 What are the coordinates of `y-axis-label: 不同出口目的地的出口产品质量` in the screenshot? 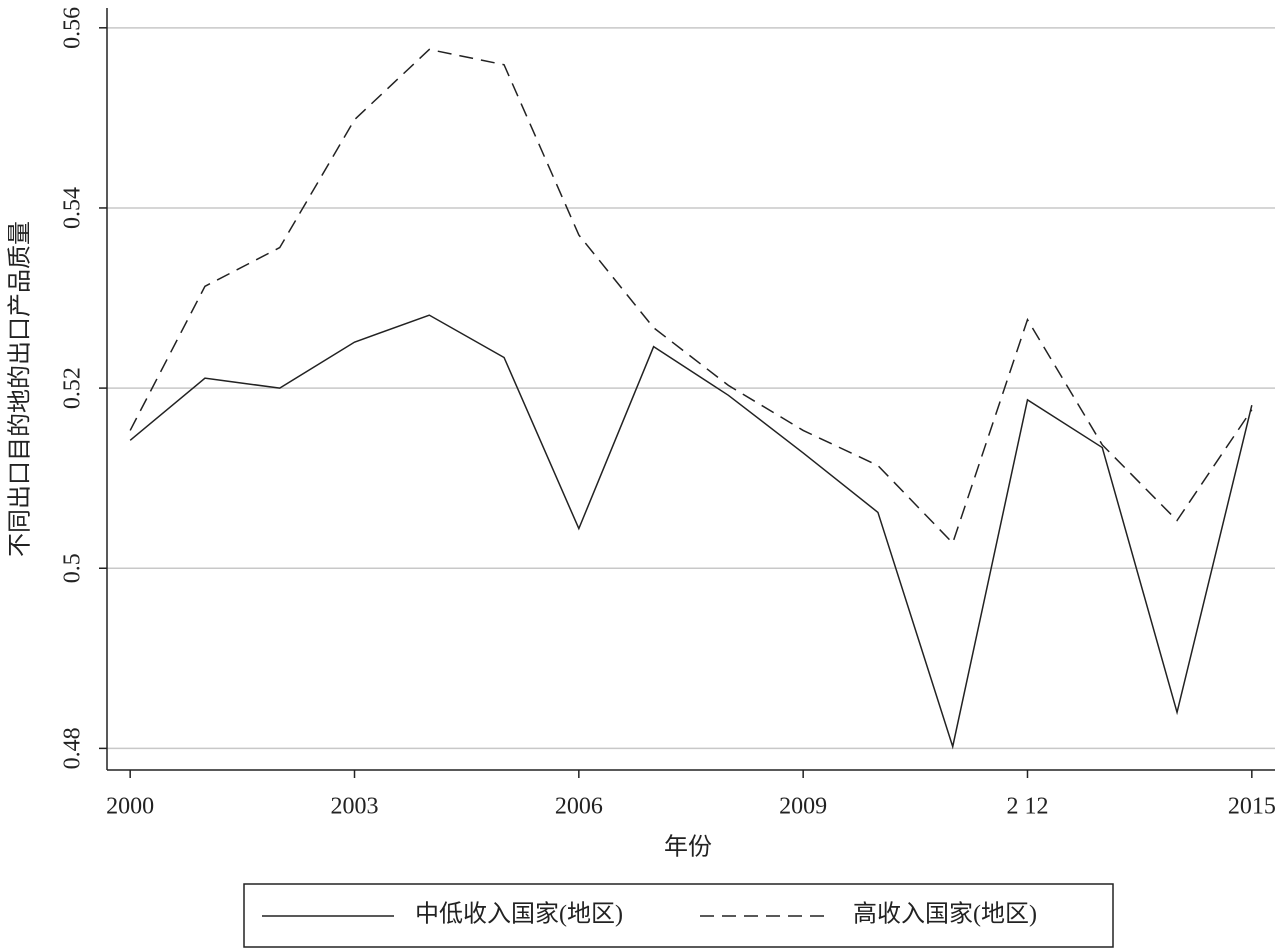 It's located at (20, 389).